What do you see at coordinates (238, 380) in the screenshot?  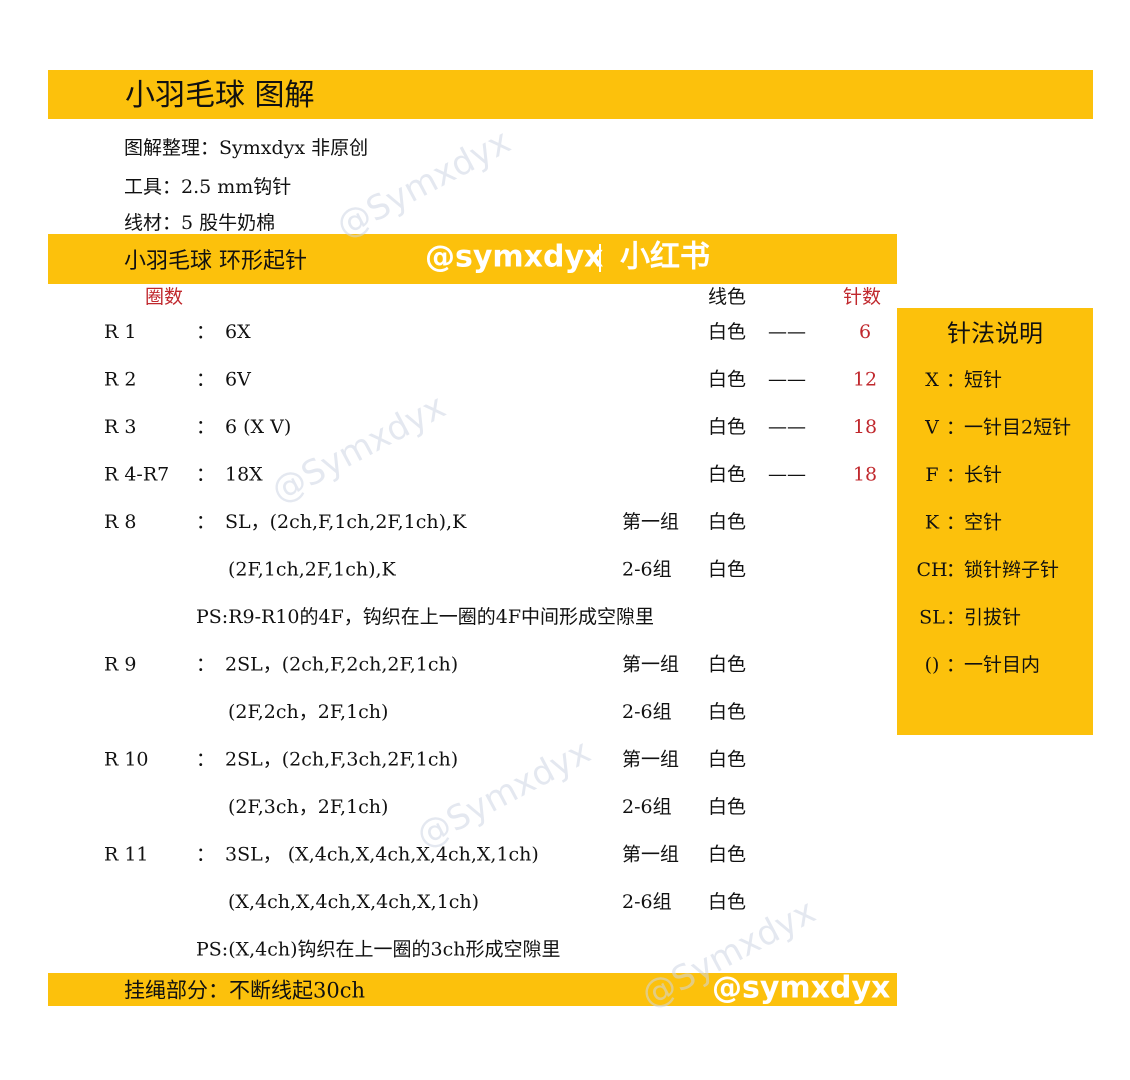 I see `instruction: 6V` at bounding box center [238, 380].